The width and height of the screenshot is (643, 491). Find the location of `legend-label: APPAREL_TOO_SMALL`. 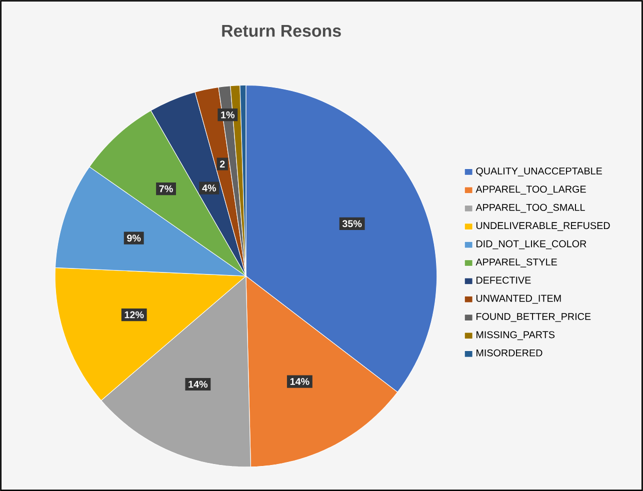

legend-label: APPAREL_TOO_SMALL is located at coordinates (530, 208).